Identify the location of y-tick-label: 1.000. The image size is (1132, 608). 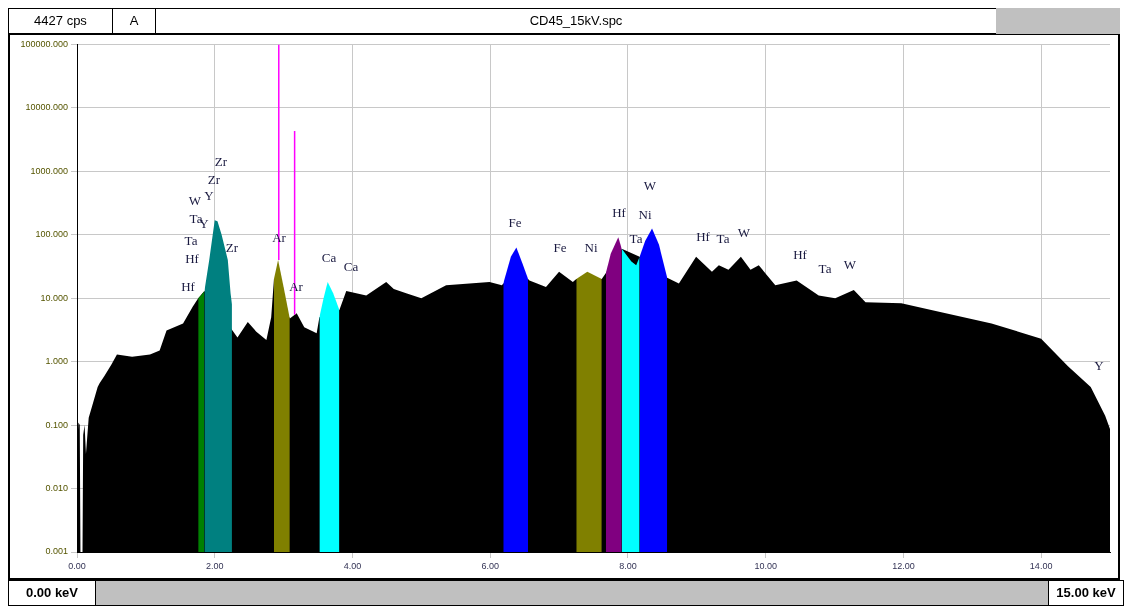
(56, 361).